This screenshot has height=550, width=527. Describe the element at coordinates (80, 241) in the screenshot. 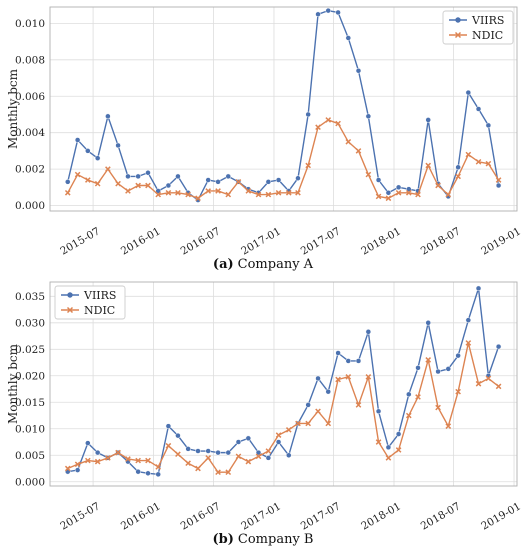

I see `x-tick-label: 2015-07` at that location.